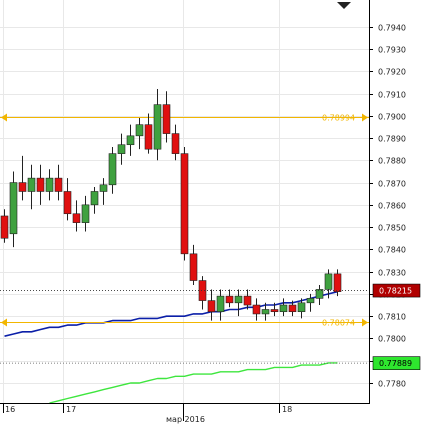  Describe the element at coordinates (392, 50) in the screenshot. I see `price-tick-label: 0.7930` at that location.